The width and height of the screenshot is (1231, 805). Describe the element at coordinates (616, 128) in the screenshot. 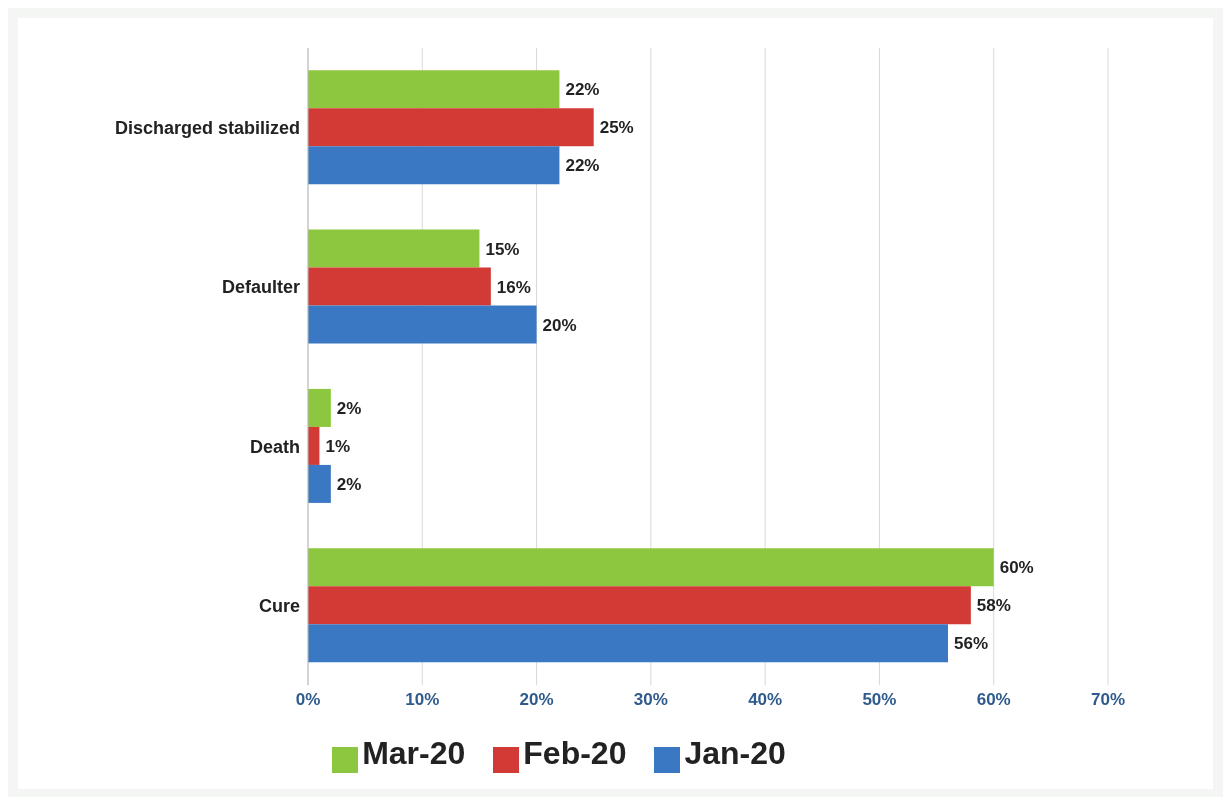

I see `data-label: 25%` at that location.